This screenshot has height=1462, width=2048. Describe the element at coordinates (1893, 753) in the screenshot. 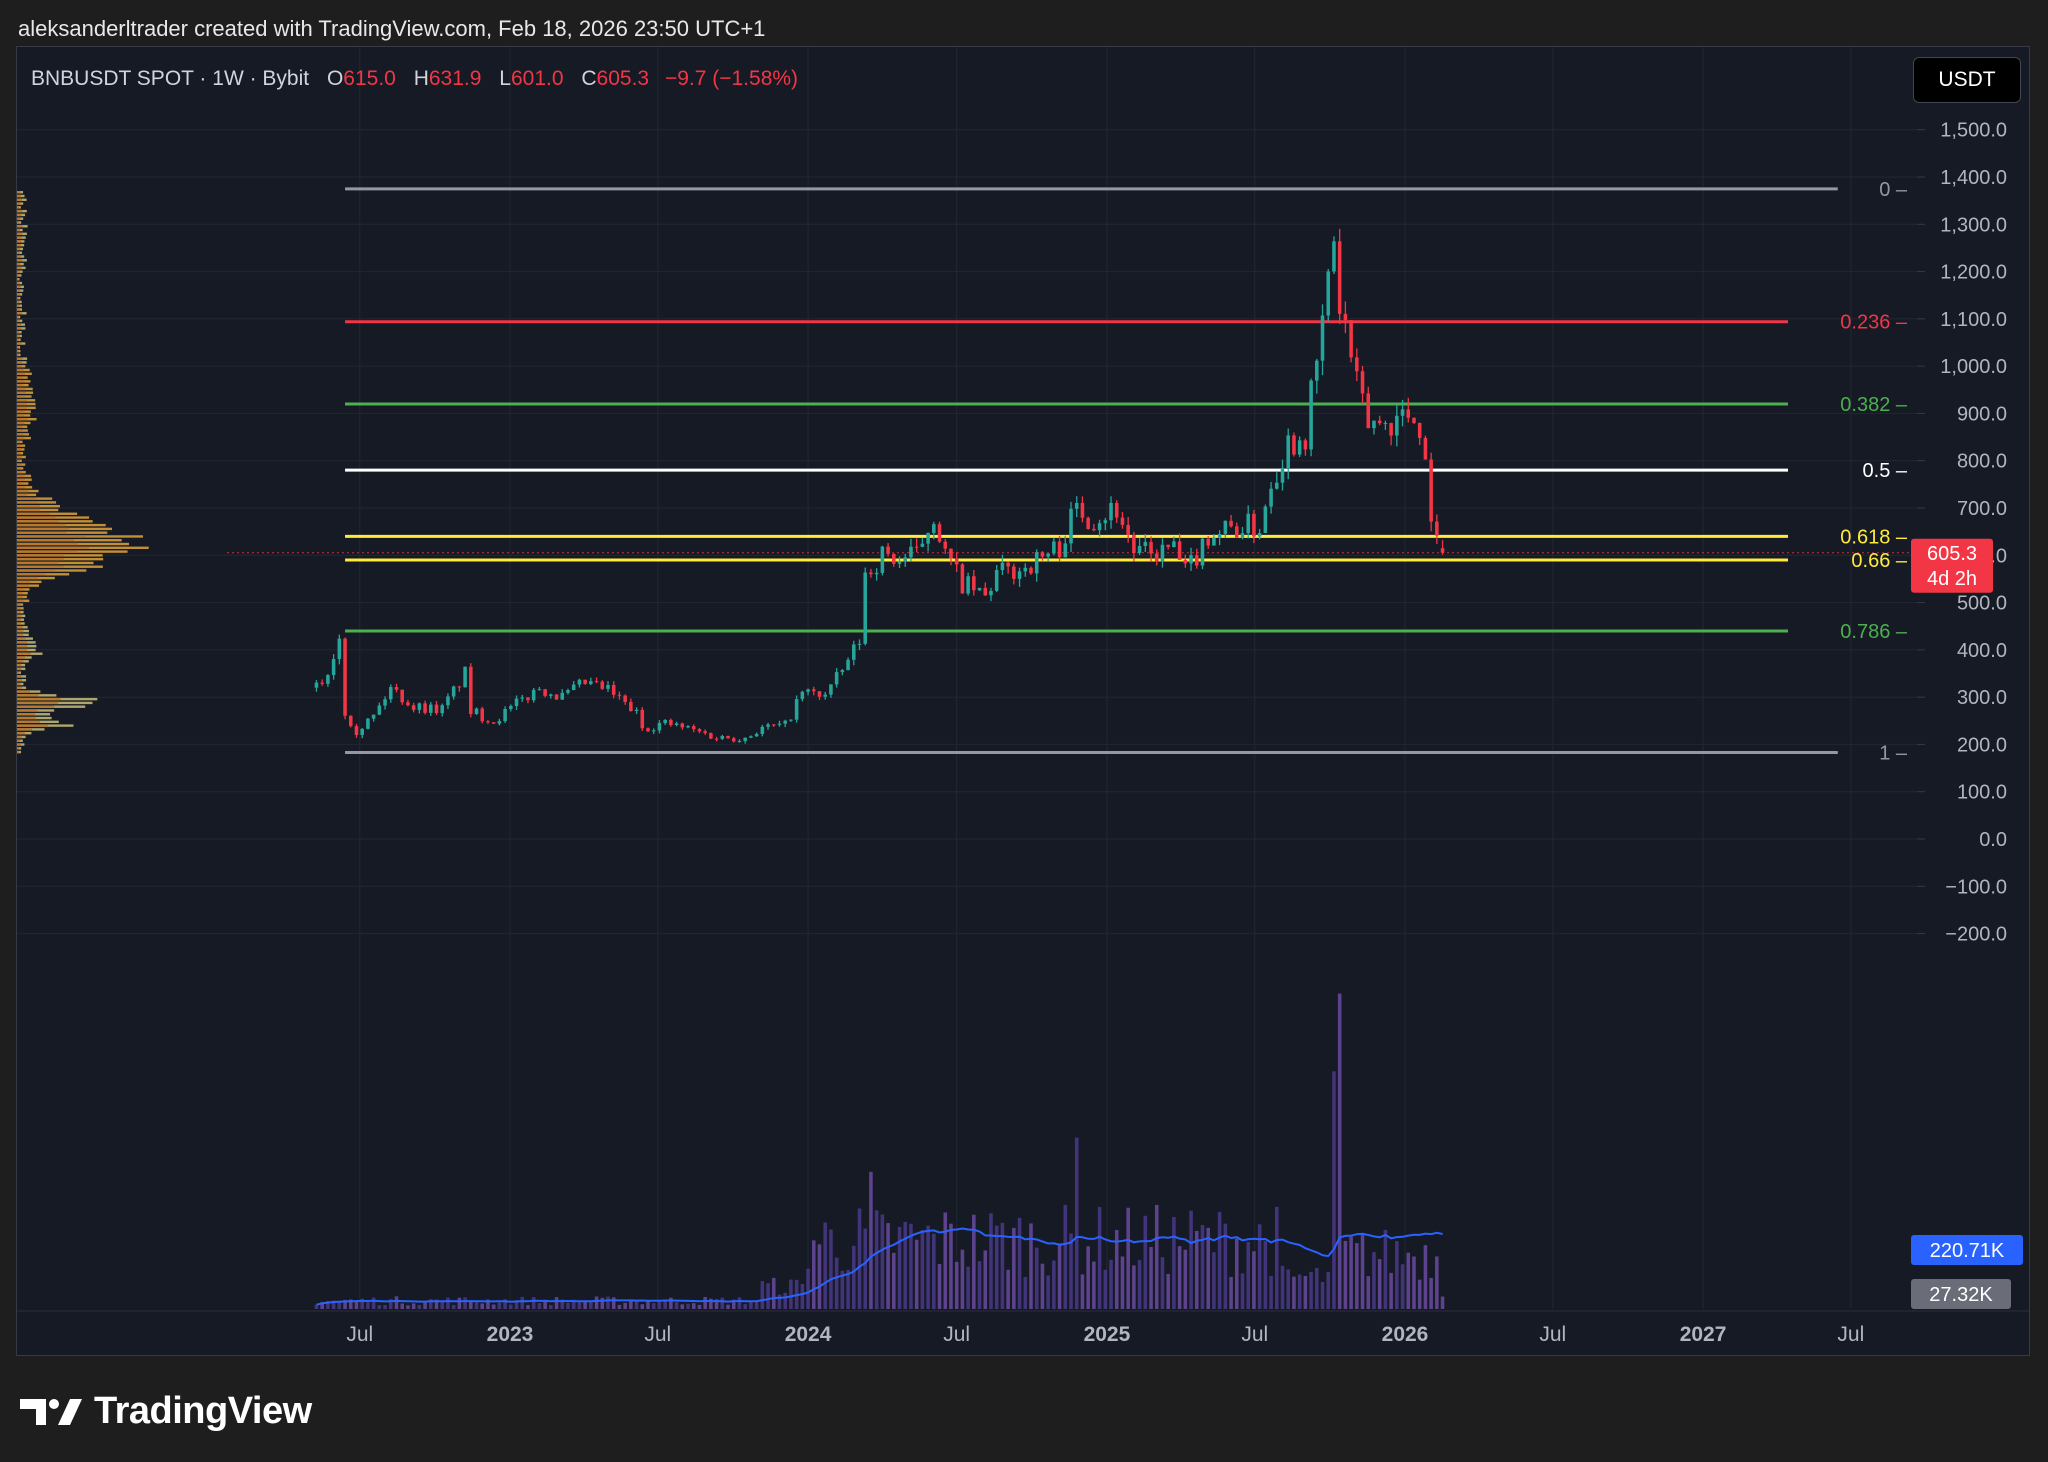

I see `fib-label-1: 1 –` at that location.